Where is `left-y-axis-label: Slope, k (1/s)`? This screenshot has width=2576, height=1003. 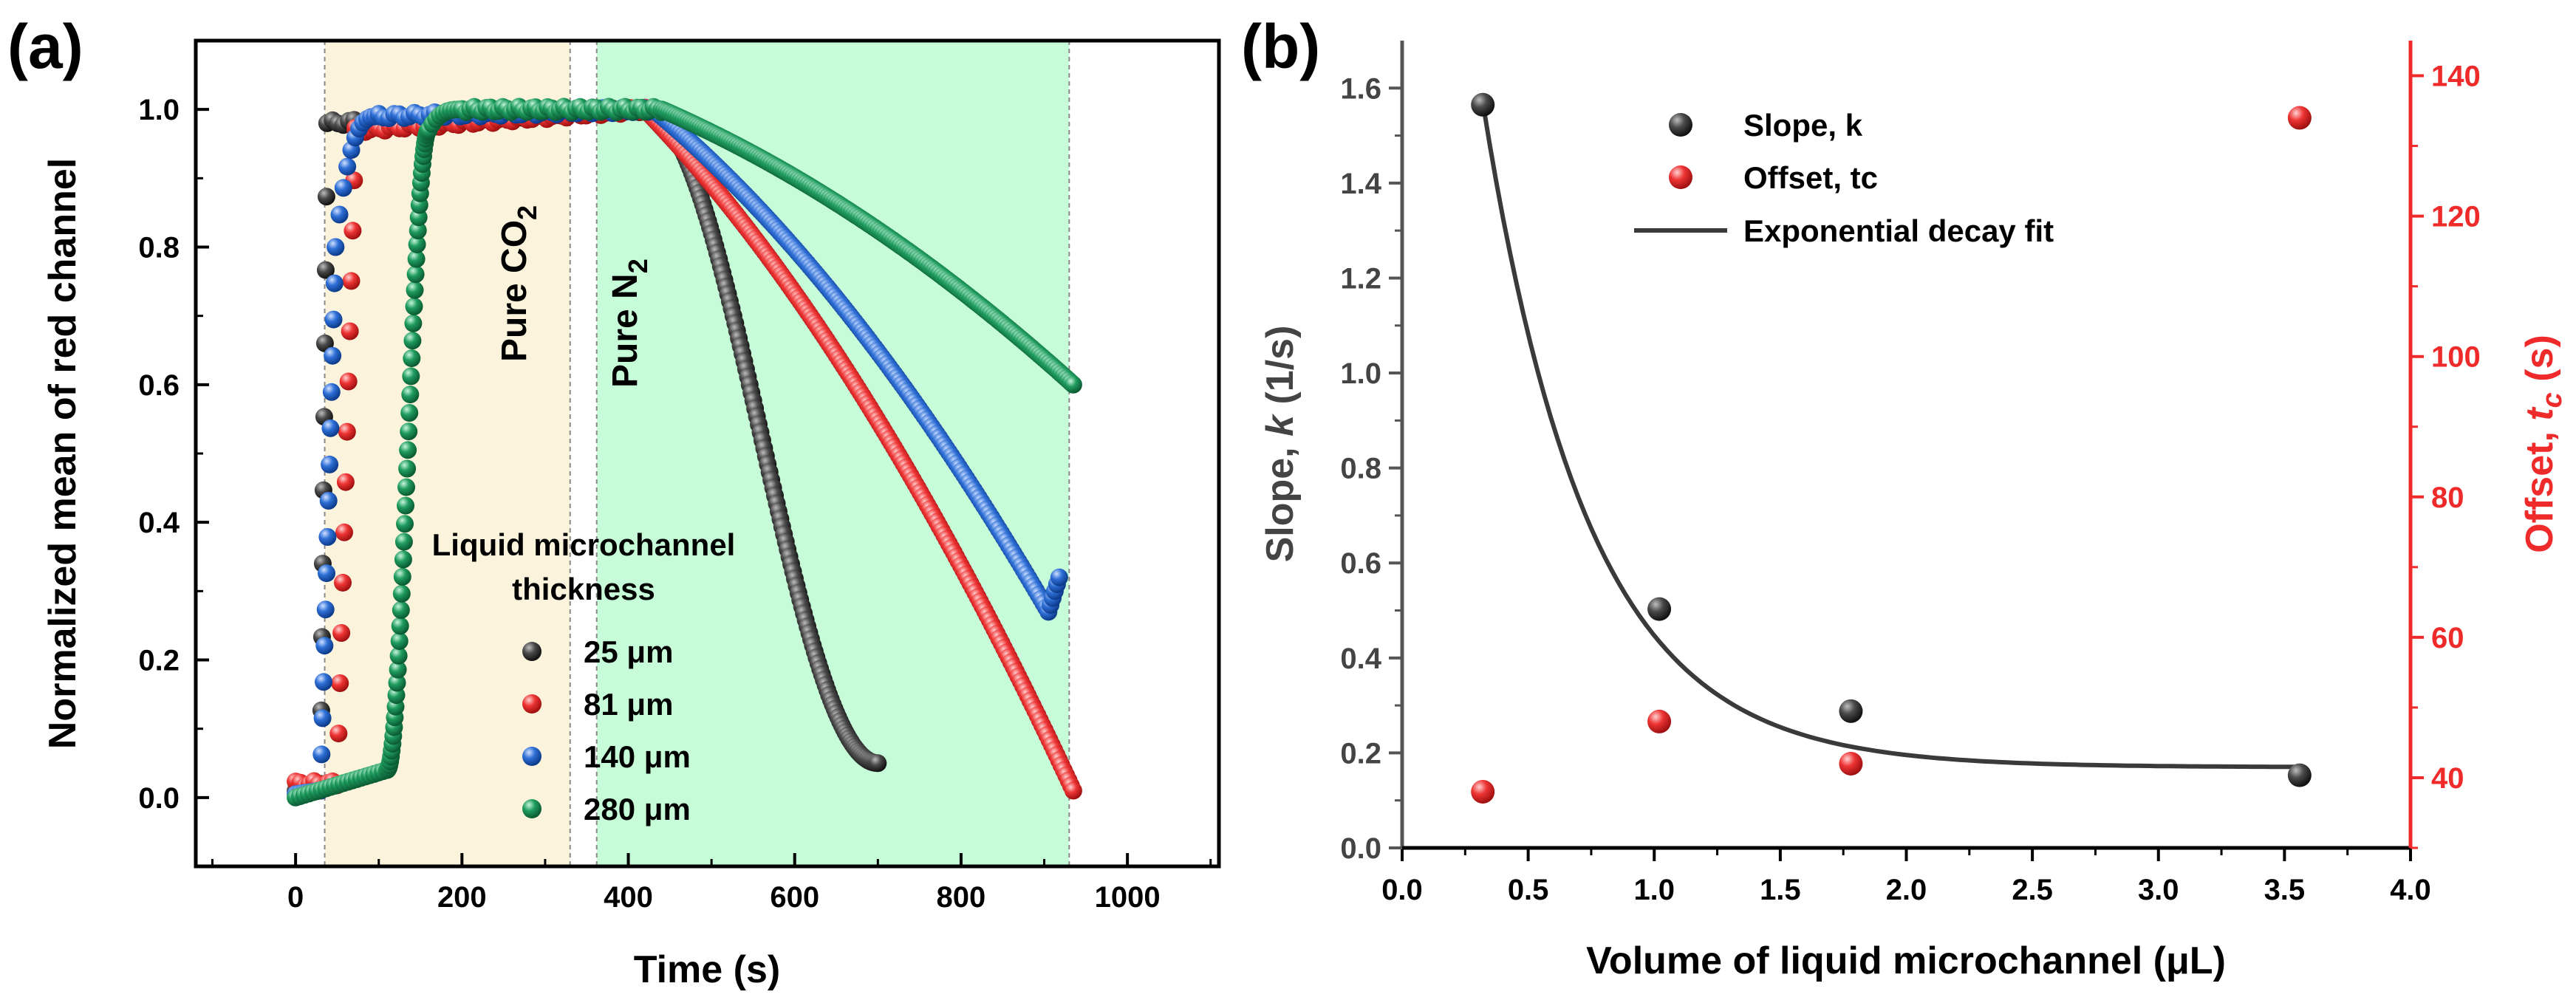 left-y-axis-label: Slope, k (1/s) is located at coordinates (1280, 444).